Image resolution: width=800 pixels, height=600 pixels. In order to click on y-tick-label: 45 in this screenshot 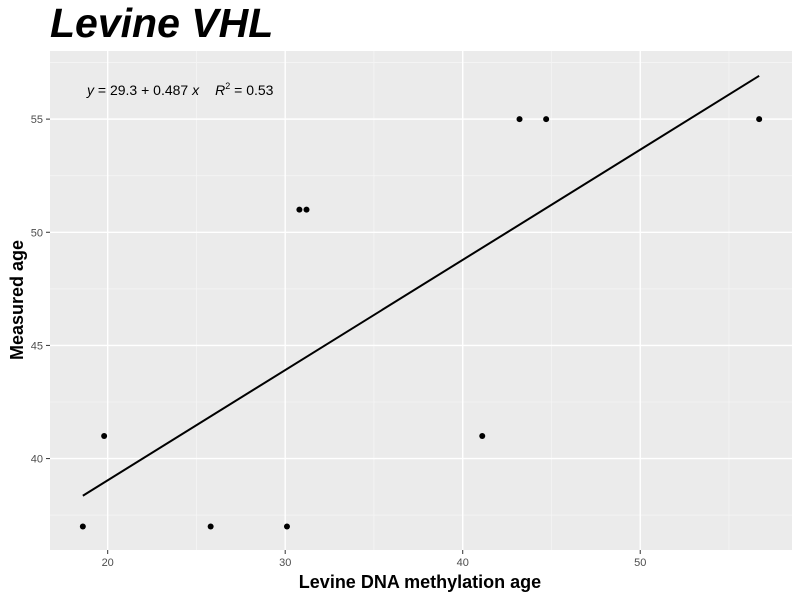, I will do `click(37, 346)`.